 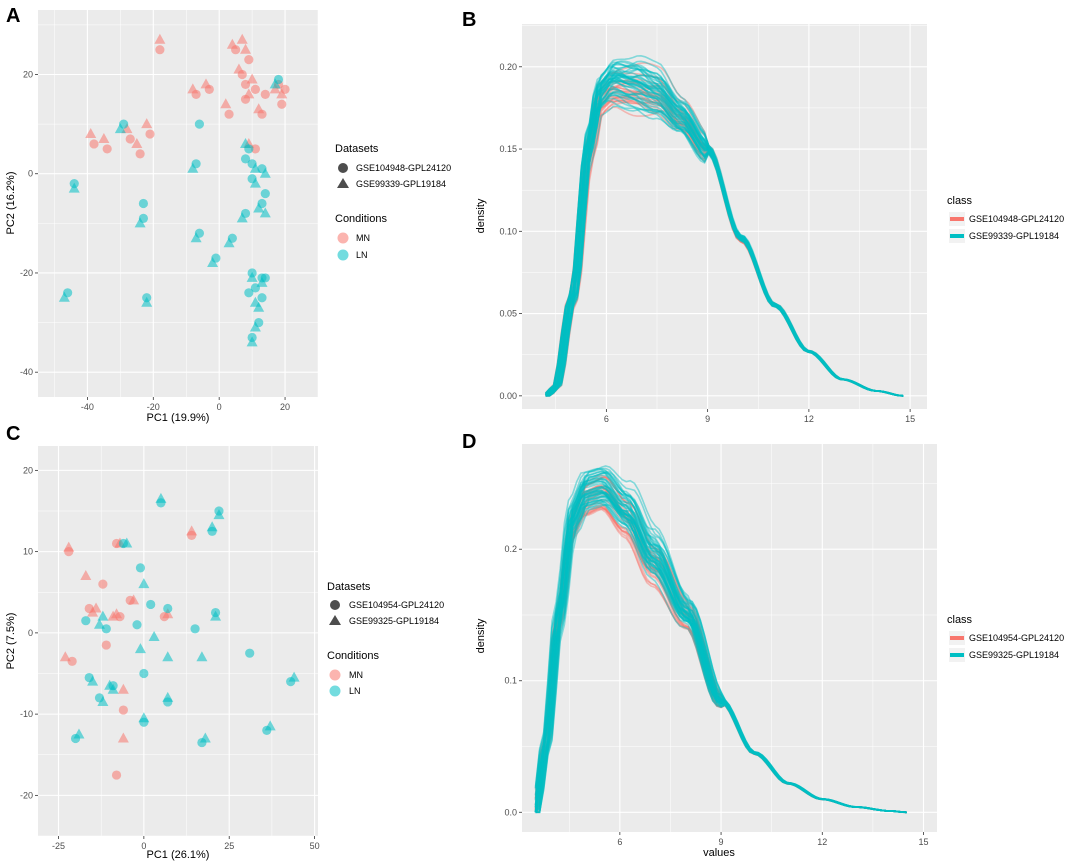 What do you see at coordinates (335, 675) in the screenshot?
I see `panel-c-legend-mn-swatch` at bounding box center [335, 675].